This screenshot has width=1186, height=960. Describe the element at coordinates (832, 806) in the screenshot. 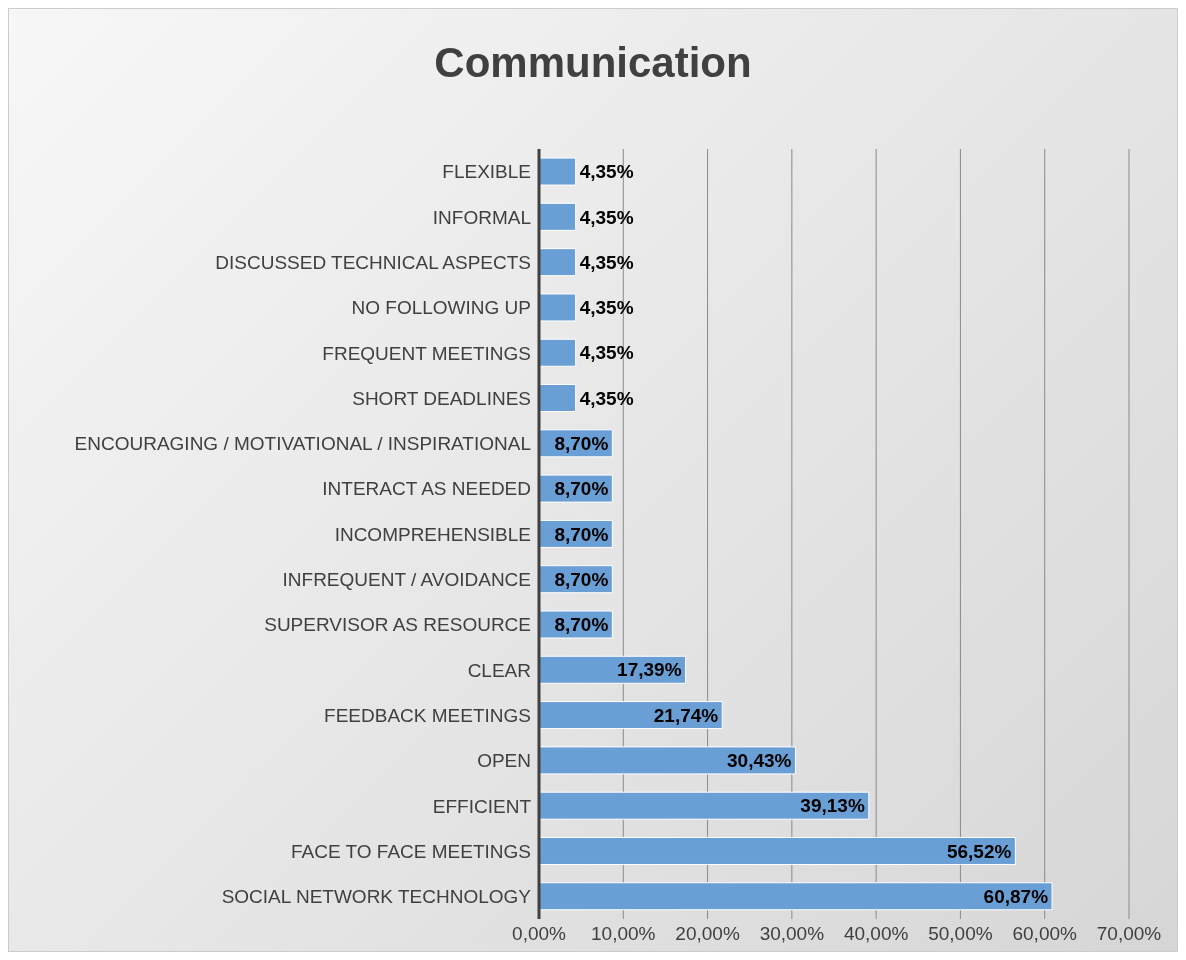

I see `data-label: 39,13%` at that location.